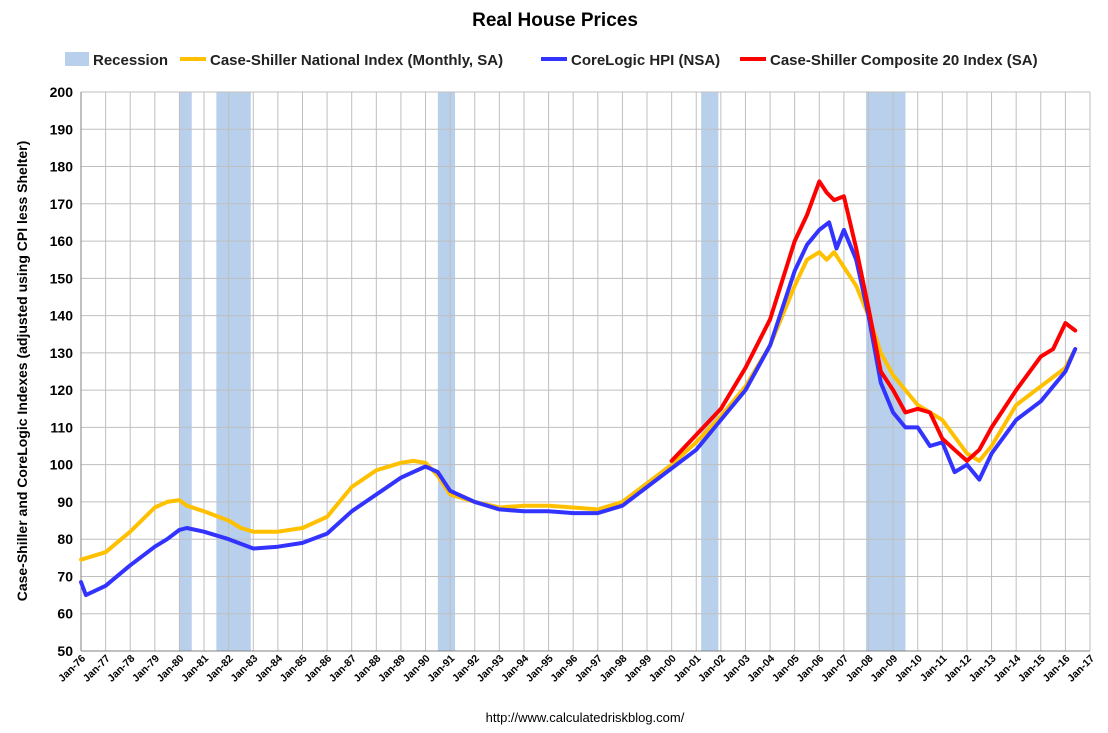 The height and width of the screenshot is (733, 1108). Describe the element at coordinates (65, 651) in the screenshot. I see `y-tick-label: 50` at that location.